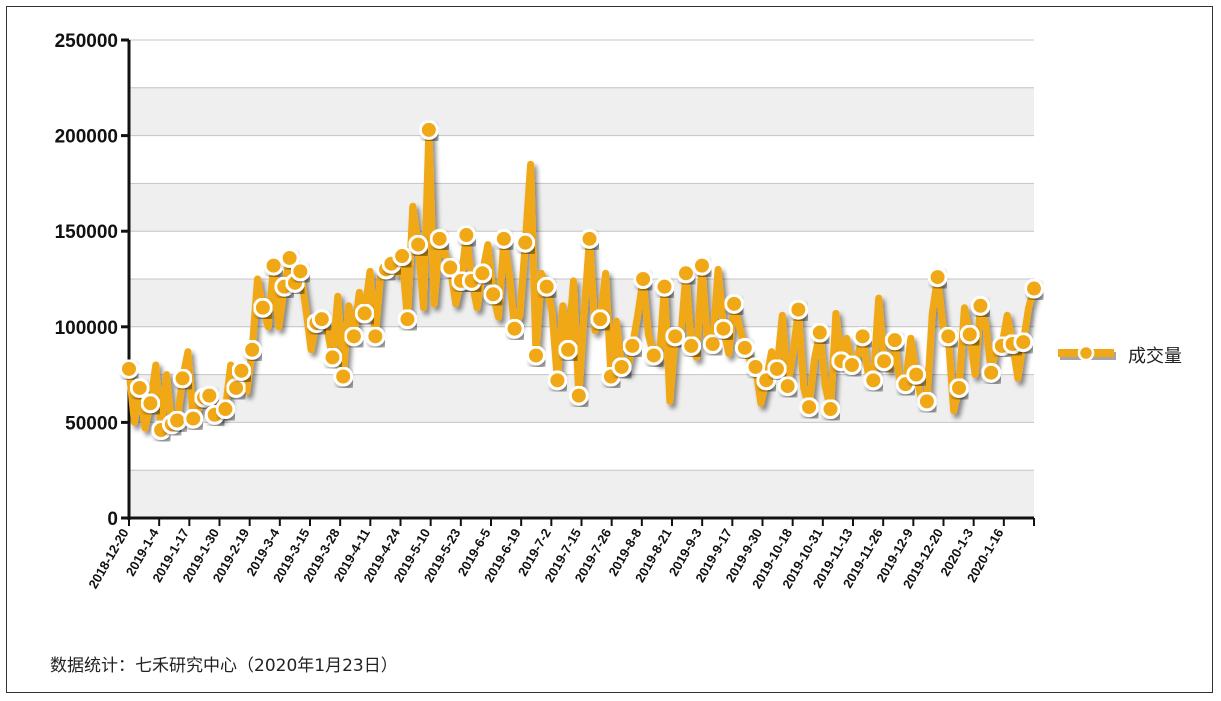 The image size is (1221, 701). What do you see at coordinates (1087, 353) in the screenshot?
I see `legend-swatch-icon` at bounding box center [1087, 353].